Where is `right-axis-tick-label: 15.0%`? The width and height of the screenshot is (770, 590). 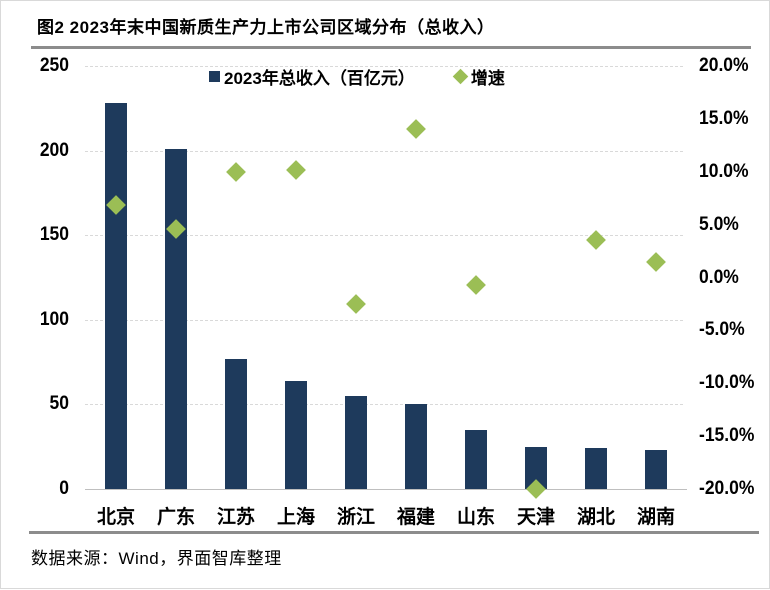 right-axis-tick-label: 15.0% is located at coordinates (724, 118).